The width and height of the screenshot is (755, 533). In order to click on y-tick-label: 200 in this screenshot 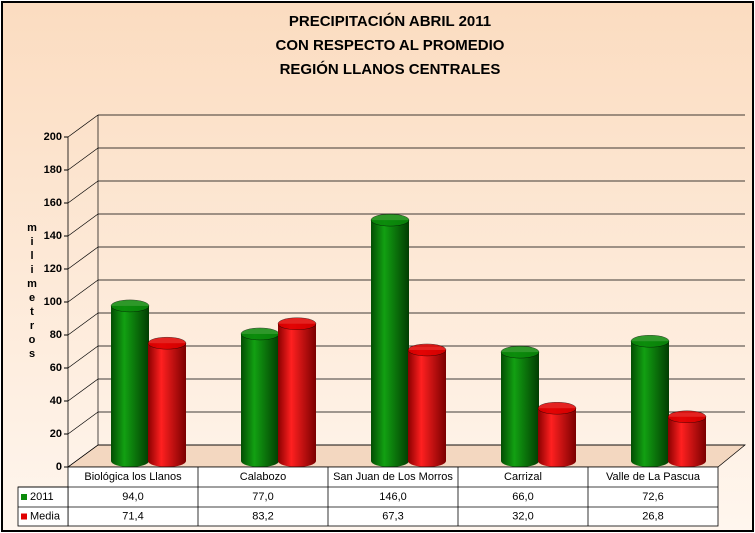, I will do `click(53, 137)`.